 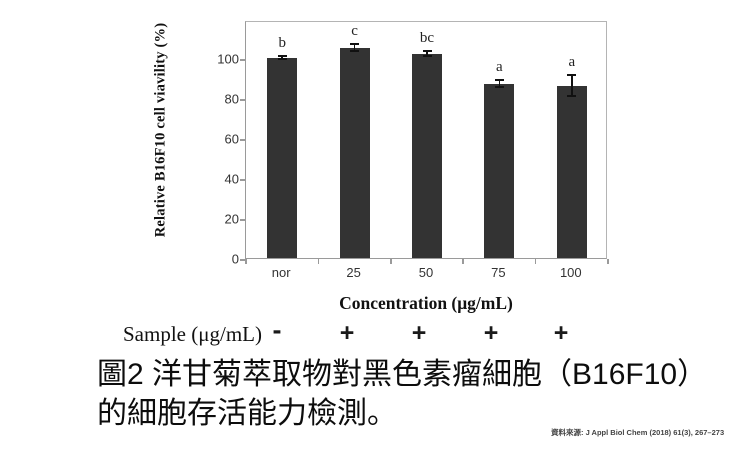 I want to click on x-category-label: 50, so click(x=426, y=272).